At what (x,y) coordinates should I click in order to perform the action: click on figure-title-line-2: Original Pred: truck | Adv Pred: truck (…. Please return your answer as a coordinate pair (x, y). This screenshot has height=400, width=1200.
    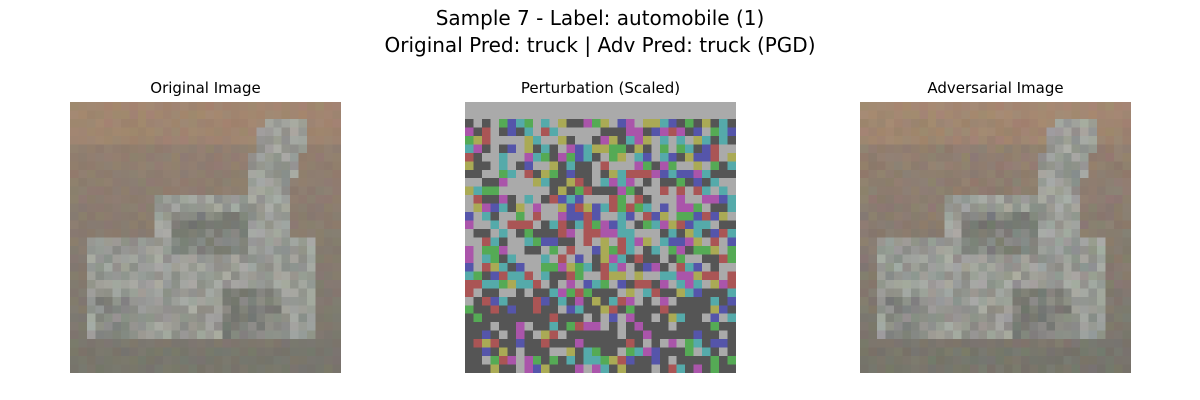
    Looking at the image, I should click on (600, 45).